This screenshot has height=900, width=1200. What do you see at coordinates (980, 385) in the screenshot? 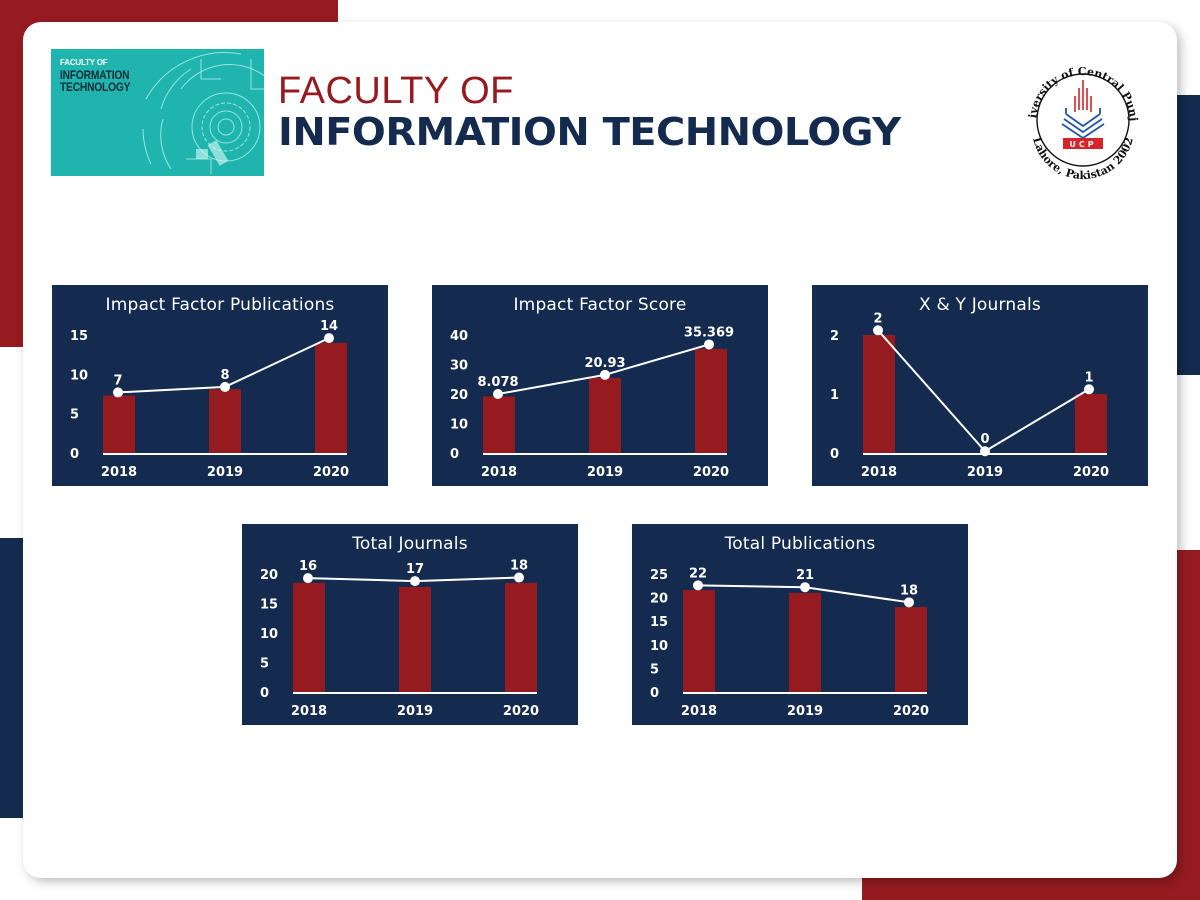
I see `chart-xy-journals: X & Y Journals 0 1 2 2018 2019 2020 2 0 1` at bounding box center [980, 385].